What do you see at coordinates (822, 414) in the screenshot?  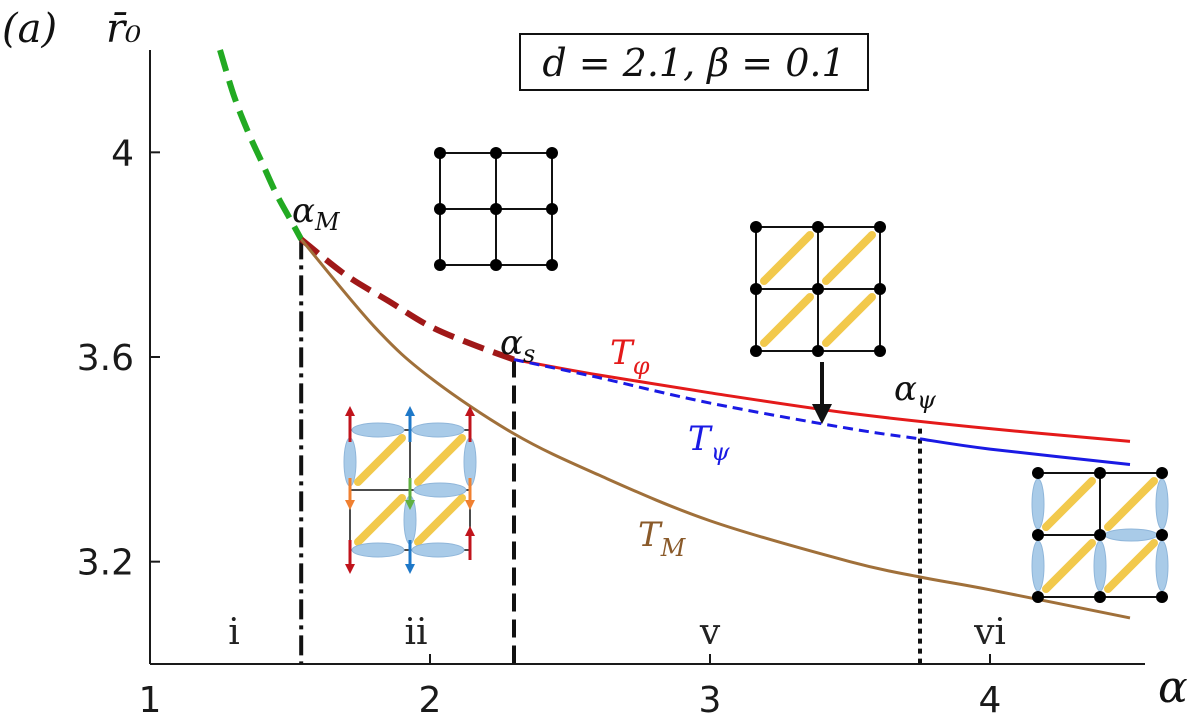 I see `pointer-arrowhead` at bounding box center [822, 414].